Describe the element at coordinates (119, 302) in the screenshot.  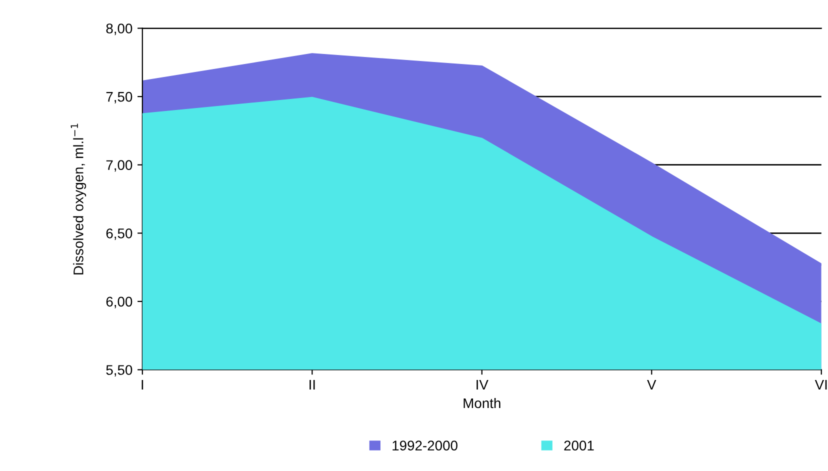
I see `y-tick-label: 6,00` at that location.